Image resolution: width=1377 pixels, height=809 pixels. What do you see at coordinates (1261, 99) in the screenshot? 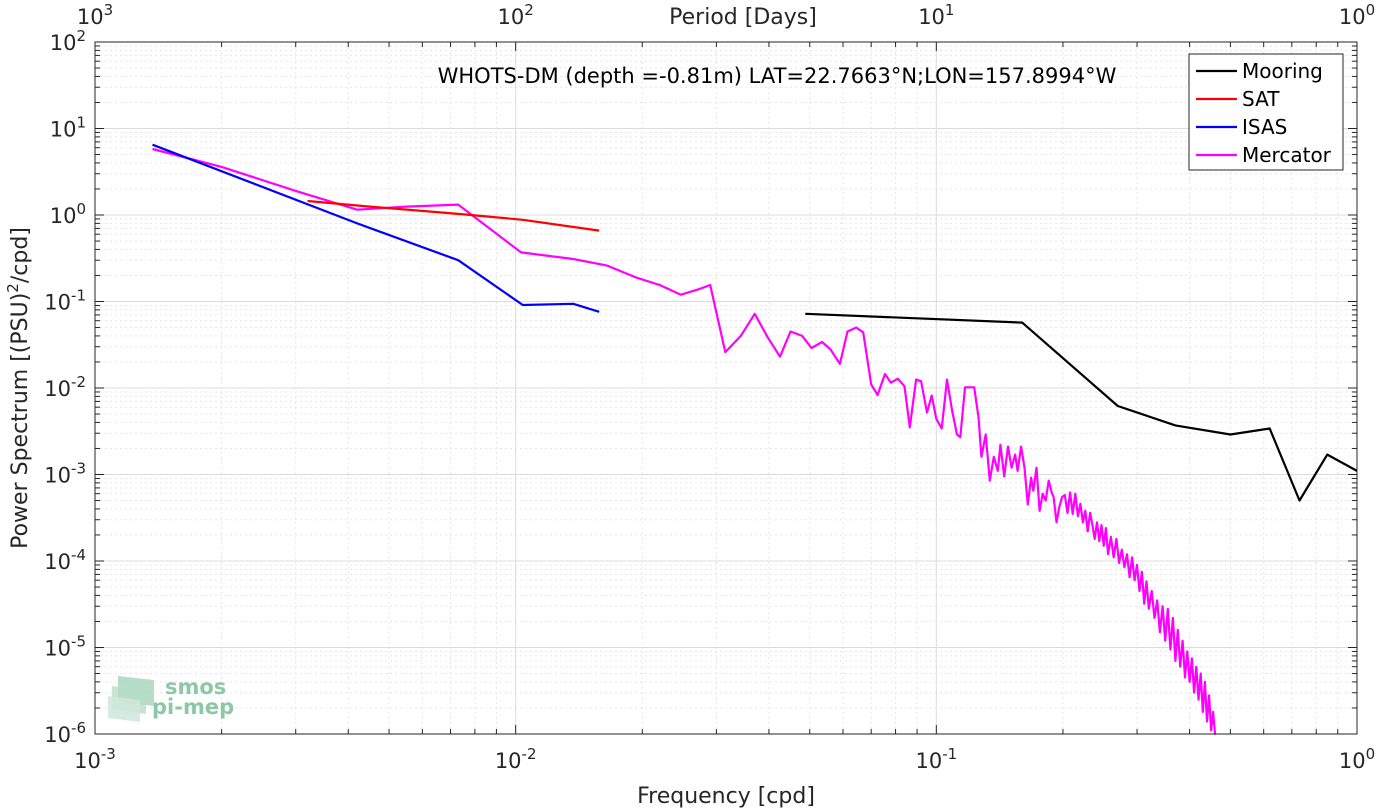
I see `legend-label-sat: SAT` at bounding box center [1261, 99].